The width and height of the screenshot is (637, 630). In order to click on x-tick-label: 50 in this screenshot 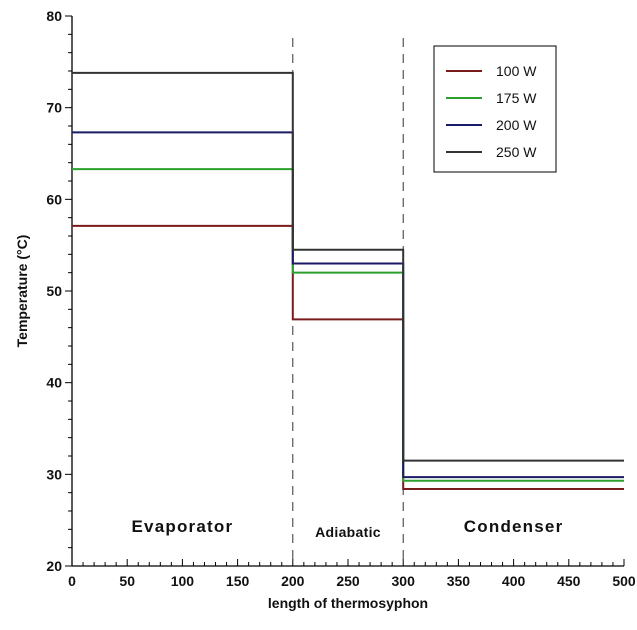, I will do `click(127, 581)`.